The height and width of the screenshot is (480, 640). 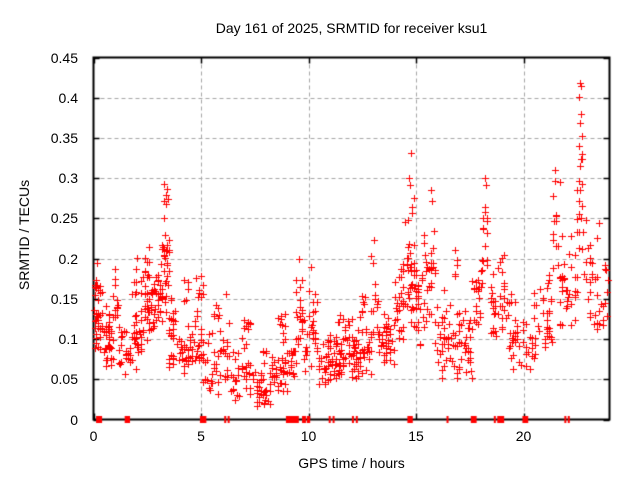 What do you see at coordinates (68, 258) in the screenshot?
I see `y-tick-label: 0.2` at bounding box center [68, 258].